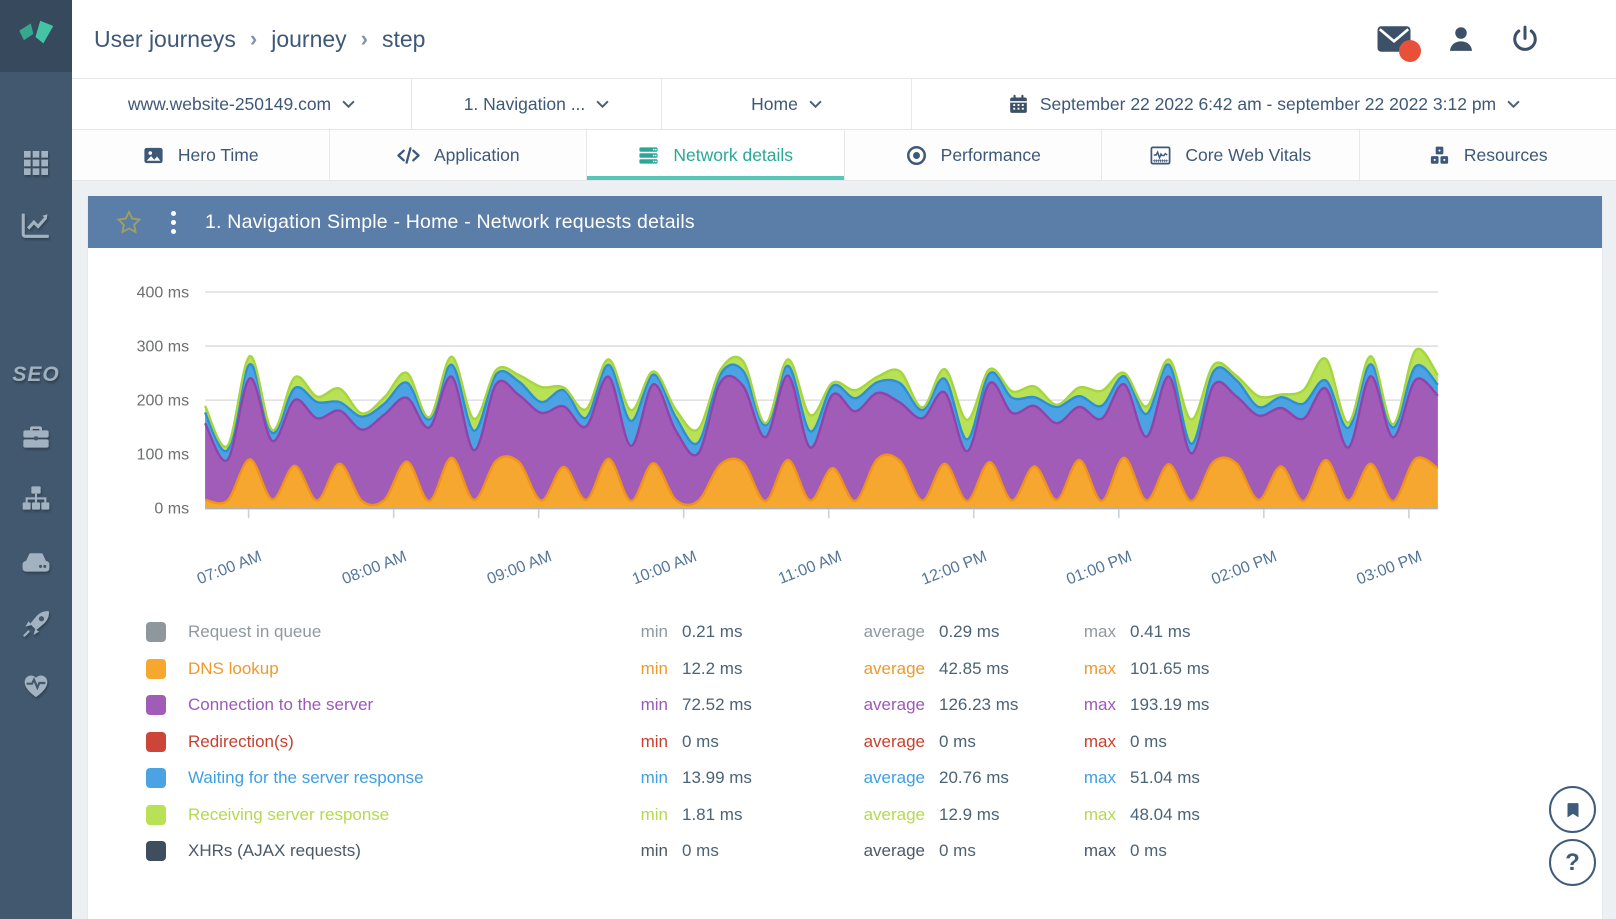 Image resolution: width=1616 pixels, height=919 pixels. Describe the element at coordinates (476, 154) in the screenshot. I see `tab-label: Application` at that location.